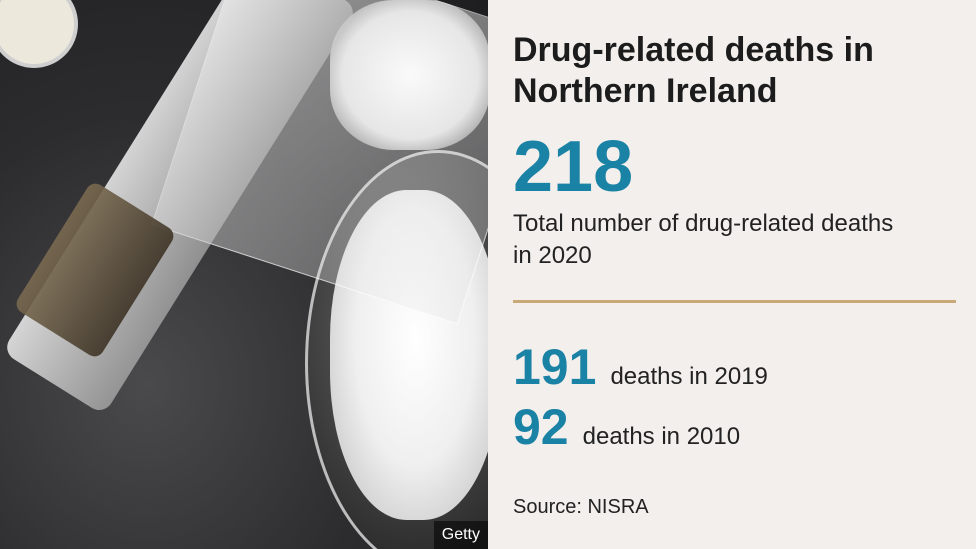  I want to click on stat-number: 191, so click(555, 367).